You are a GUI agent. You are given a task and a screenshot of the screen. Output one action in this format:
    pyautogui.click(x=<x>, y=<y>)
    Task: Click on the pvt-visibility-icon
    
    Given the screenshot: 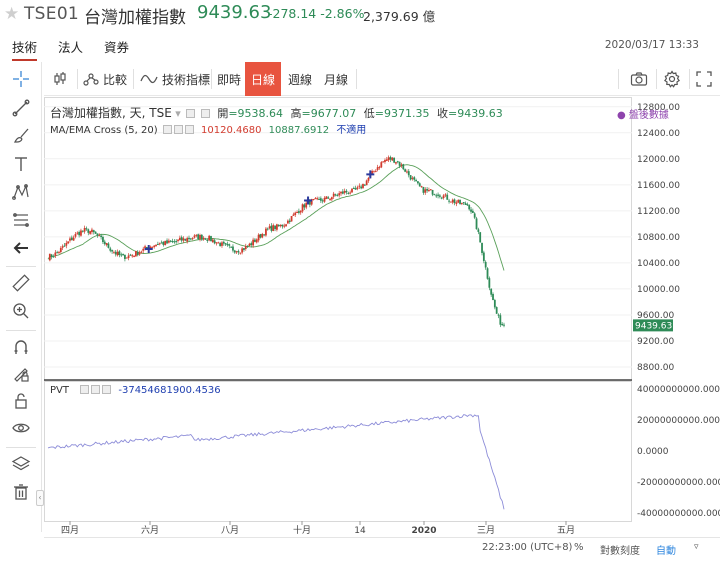 What is the action you would take?
    pyautogui.click(x=85, y=389)
    